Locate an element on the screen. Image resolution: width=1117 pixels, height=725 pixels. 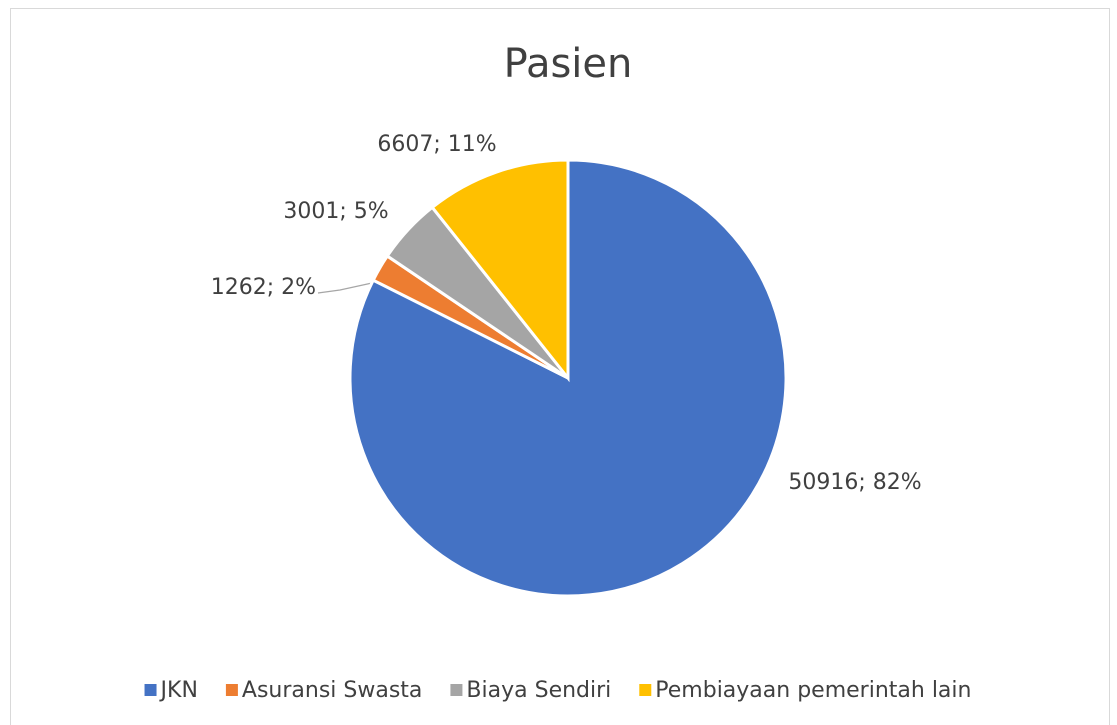
chart-title: Pasien is located at coordinates (568, 64).